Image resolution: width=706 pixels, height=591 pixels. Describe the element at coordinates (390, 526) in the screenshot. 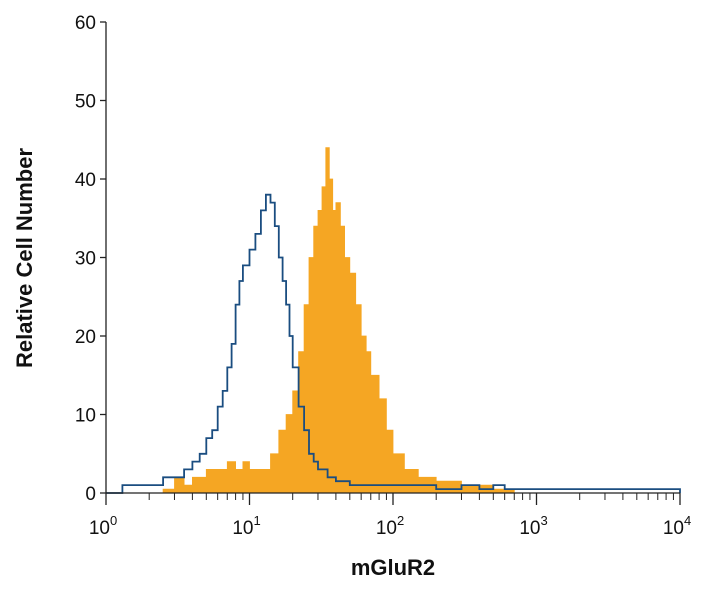

I see `x-tick-label: 10²` at that location.